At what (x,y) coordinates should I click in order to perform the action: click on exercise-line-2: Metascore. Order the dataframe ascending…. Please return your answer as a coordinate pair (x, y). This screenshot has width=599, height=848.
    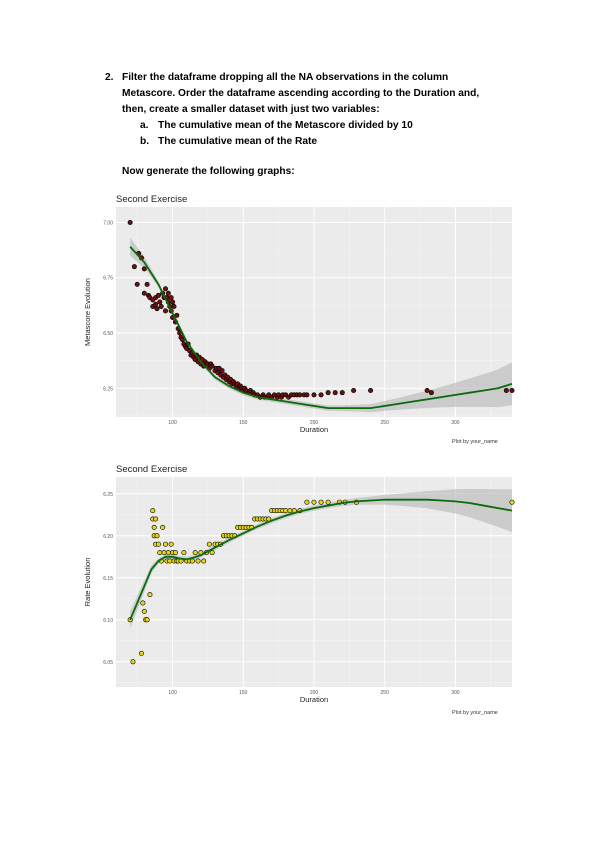
    Looking at the image, I should click on (301, 93).